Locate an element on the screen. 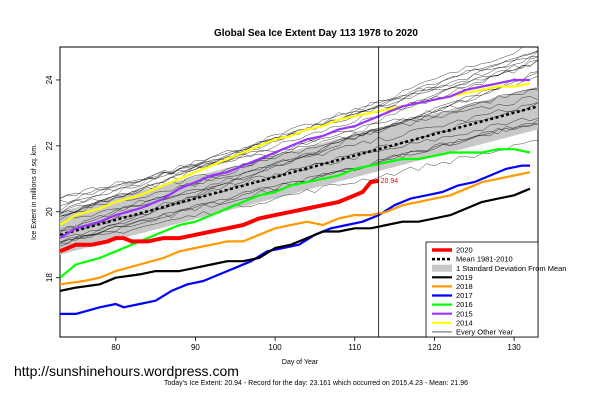  source-url: http://sunshinehours.wordpress.com is located at coordinates (126, 371).